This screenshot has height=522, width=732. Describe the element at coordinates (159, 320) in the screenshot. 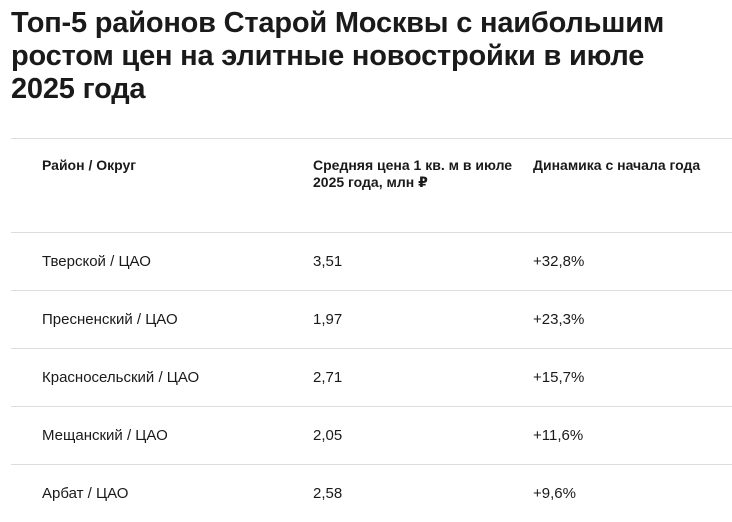

I see `table-cell: Пресненский / ЦАО` at that location.